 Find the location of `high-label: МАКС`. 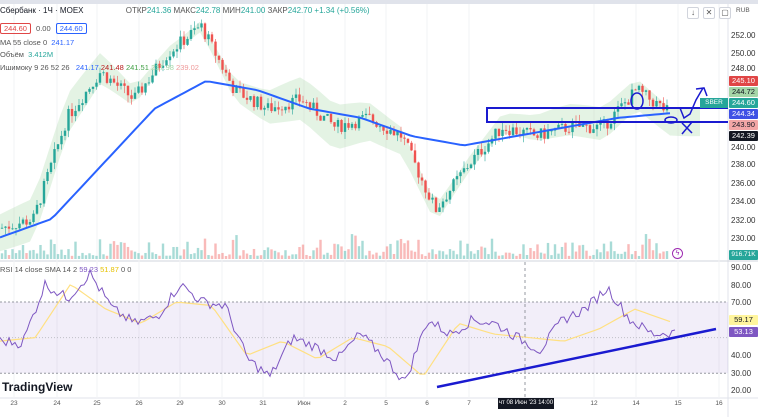

high-label: МАКС is located at coordinates (184, 10).